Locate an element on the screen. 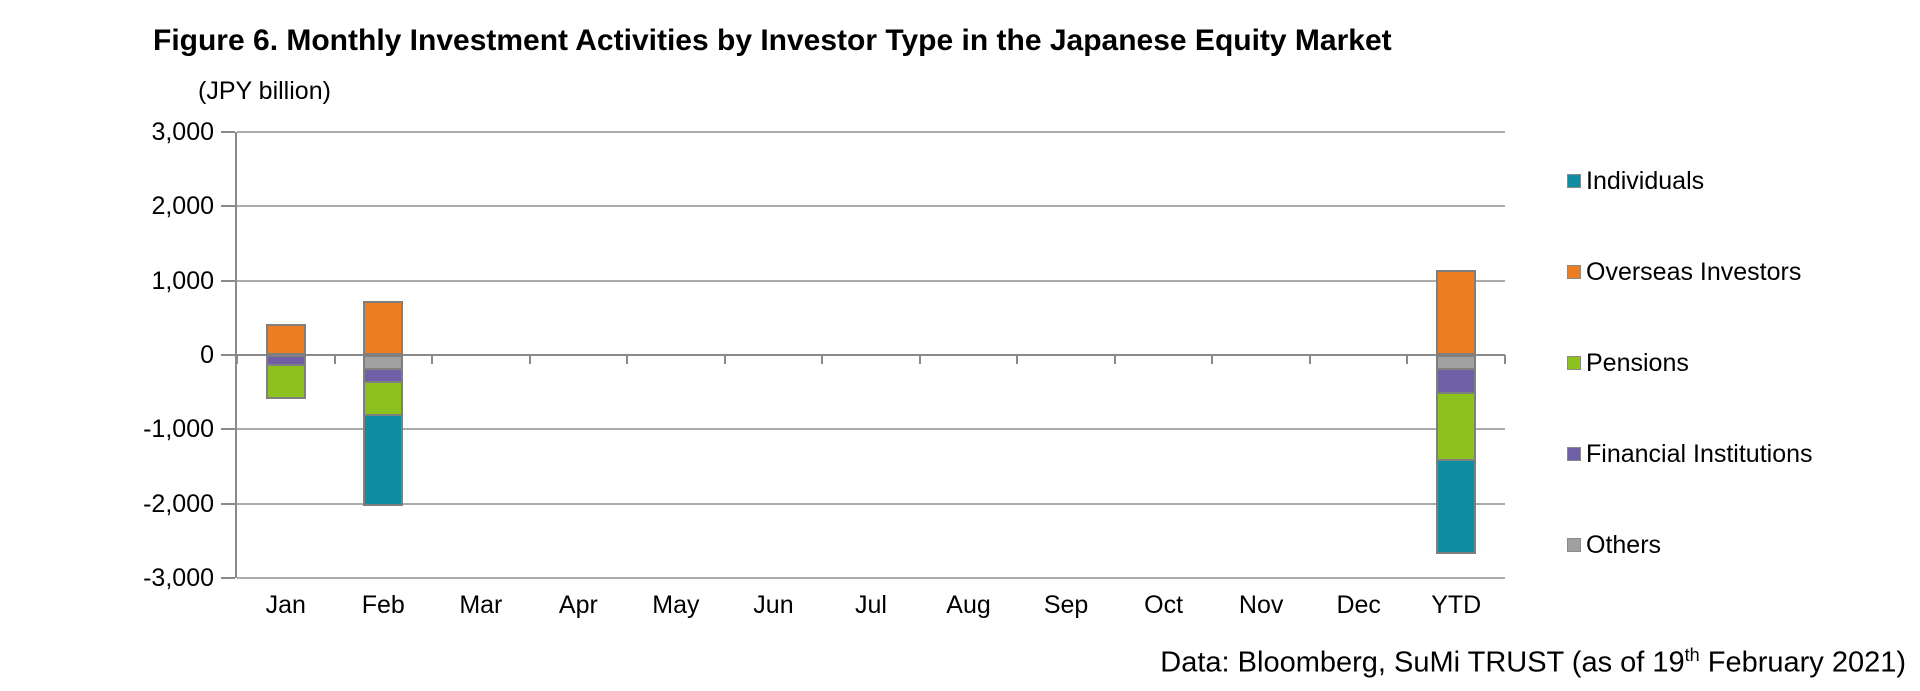 The height and width of the screenshot is (691, 1920). bar-segment-overseas-investors-feb is located at coordinates (383, 327).